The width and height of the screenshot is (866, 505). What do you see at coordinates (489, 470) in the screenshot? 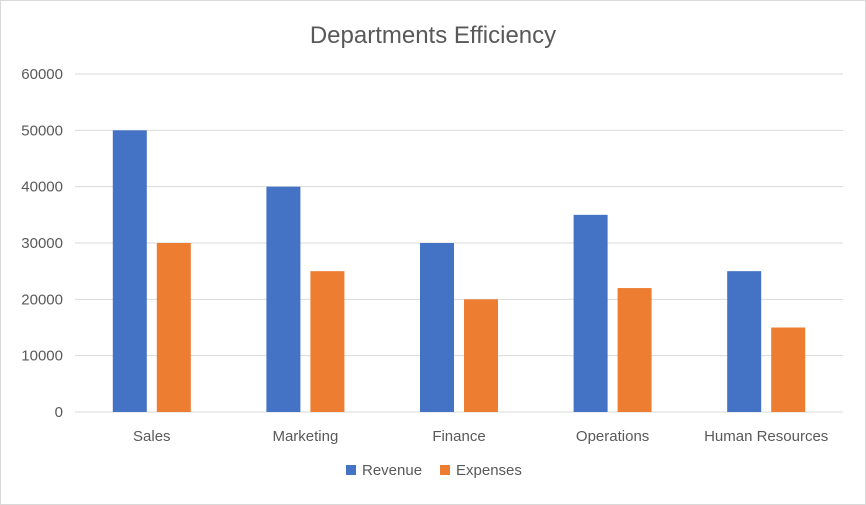
I see `legend-label-expenses: Expenses` at bounding box center [489, 470].